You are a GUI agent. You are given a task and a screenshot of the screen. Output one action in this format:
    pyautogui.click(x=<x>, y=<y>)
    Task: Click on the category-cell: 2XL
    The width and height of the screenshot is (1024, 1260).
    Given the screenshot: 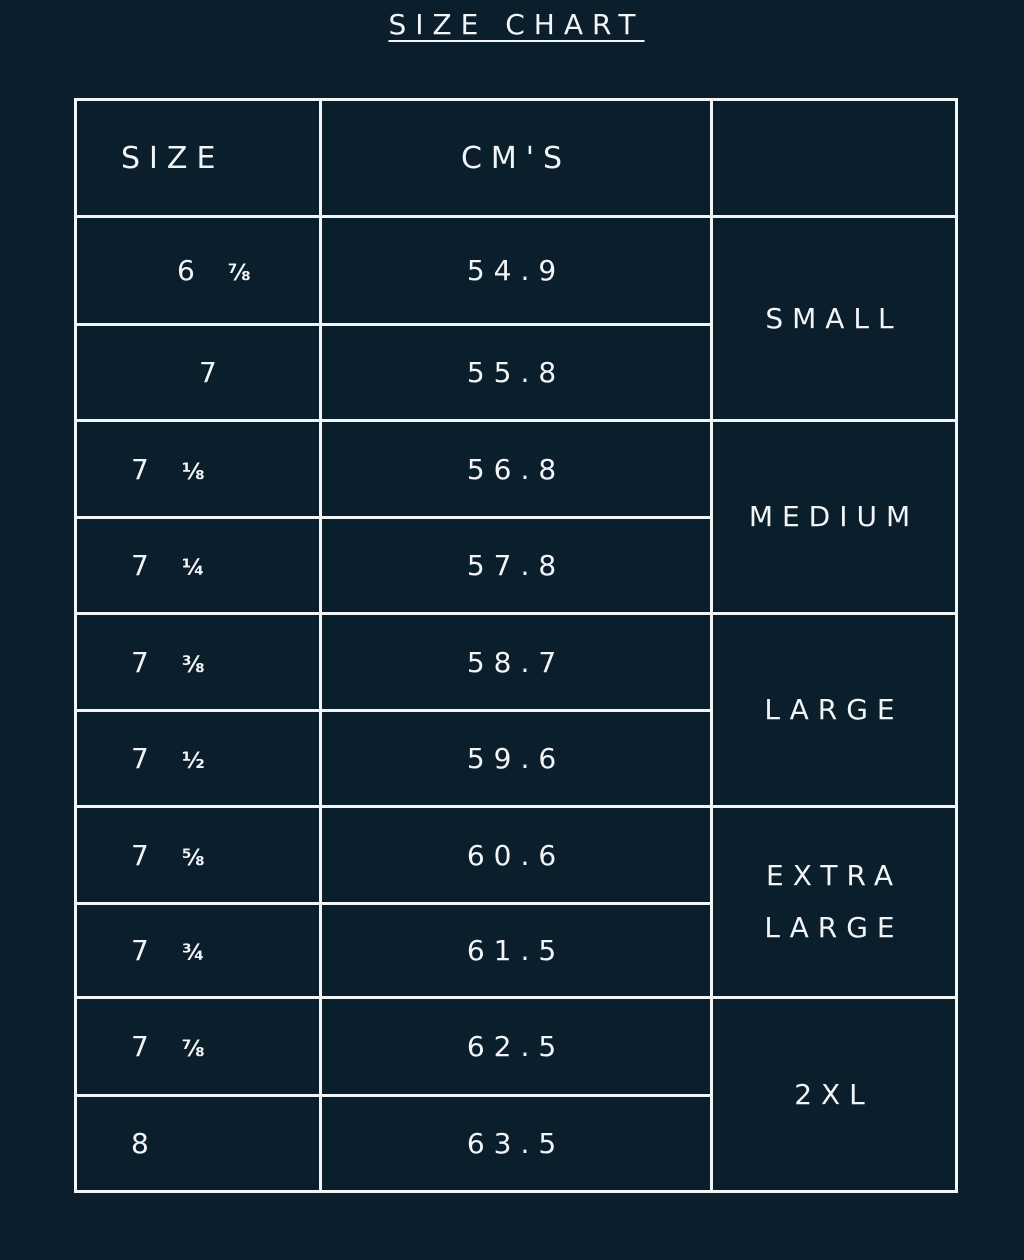 What is the action you would take?
    pyautogui.click(x=834, y=1094)
    